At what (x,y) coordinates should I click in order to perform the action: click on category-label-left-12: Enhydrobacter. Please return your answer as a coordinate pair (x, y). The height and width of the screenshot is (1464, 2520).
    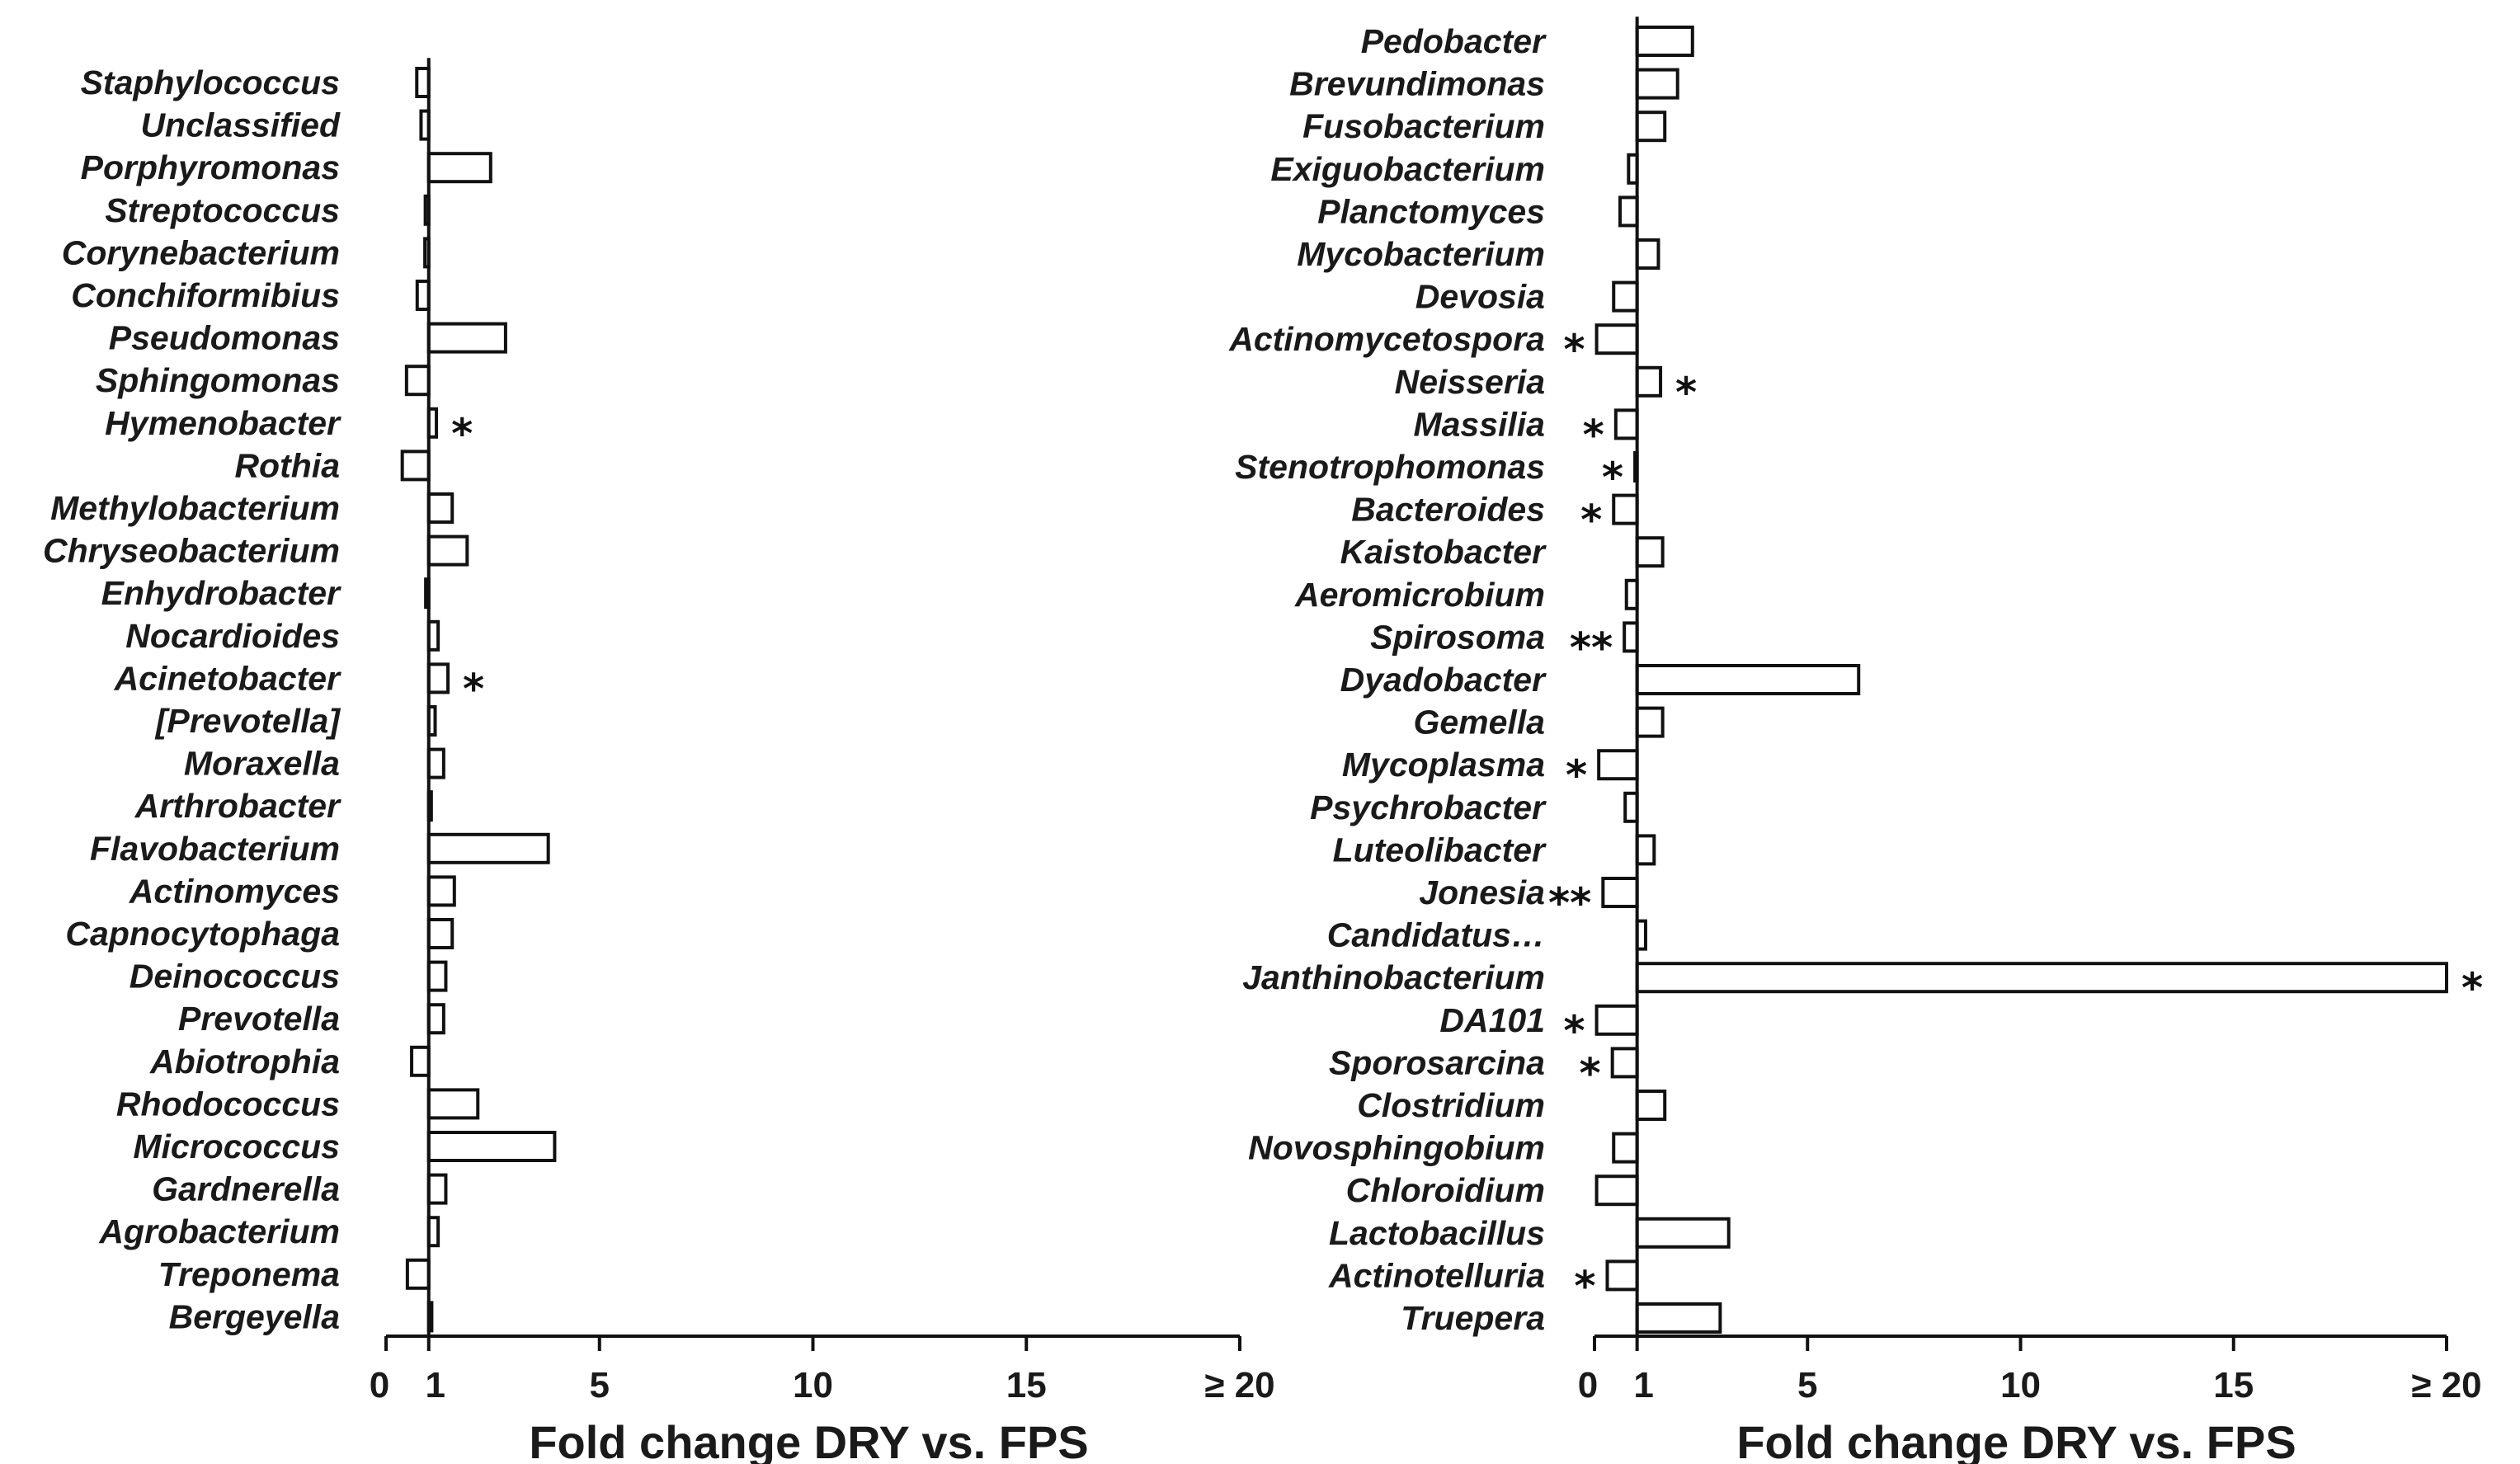
    Looking at the image, I should click on (221, 593).